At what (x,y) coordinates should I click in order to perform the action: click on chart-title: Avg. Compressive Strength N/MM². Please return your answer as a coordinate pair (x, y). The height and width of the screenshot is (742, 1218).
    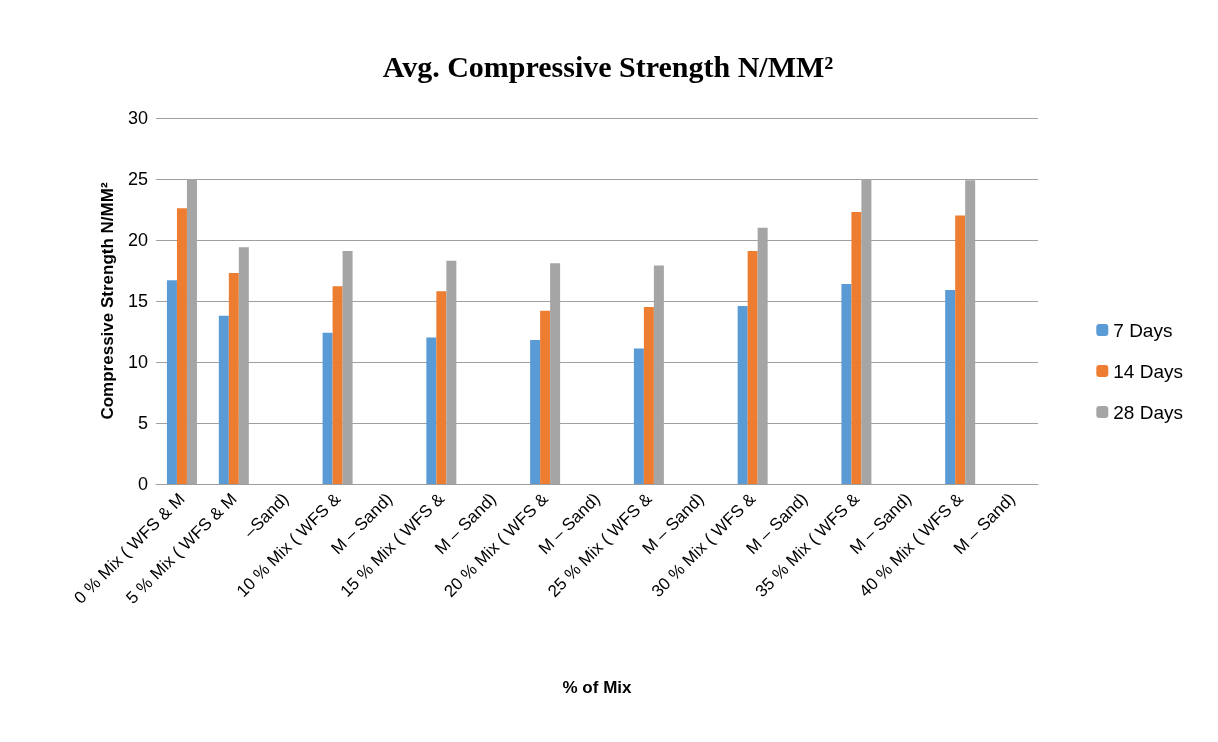
    Looking at the image, I should click on (608, 66).